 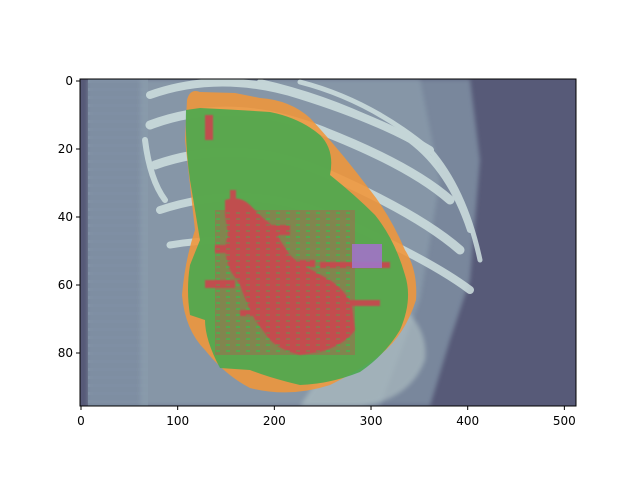 What do you see at coordinates (65, 217) in the screenshot?
I see `y-tick-label: 40` at bounding box center [65, 217].